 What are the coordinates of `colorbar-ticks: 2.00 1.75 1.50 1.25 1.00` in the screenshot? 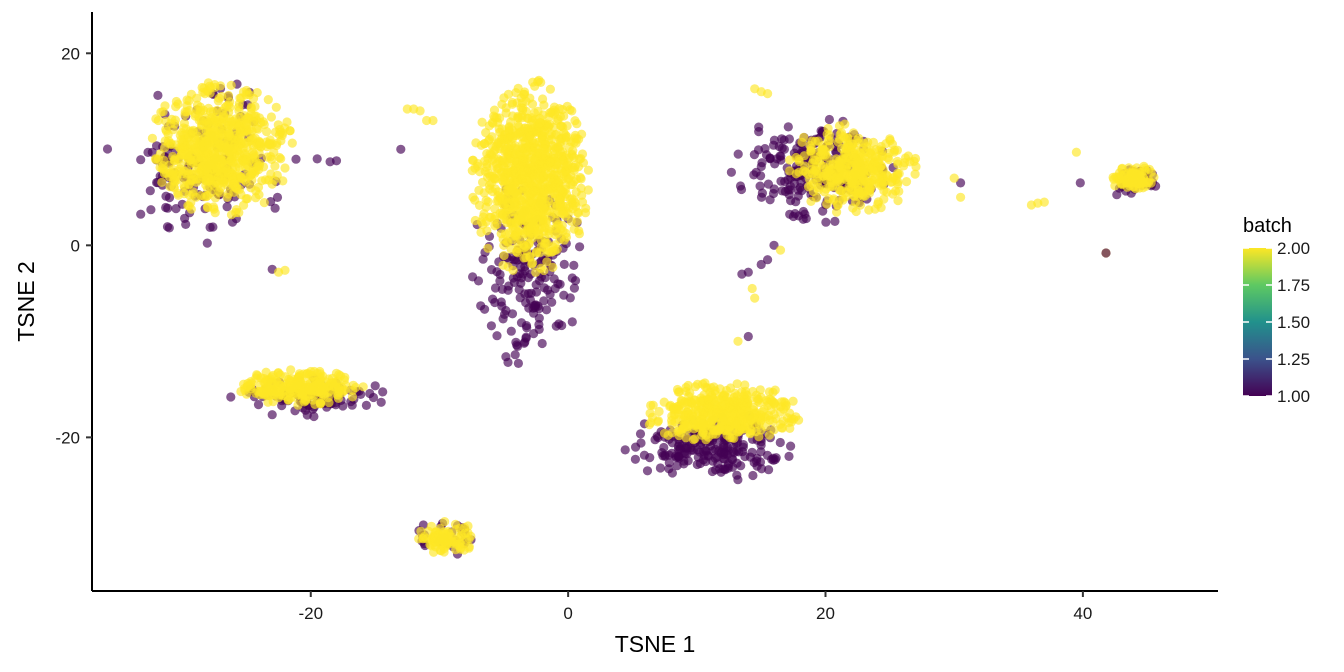 It's located at (1276, 322).